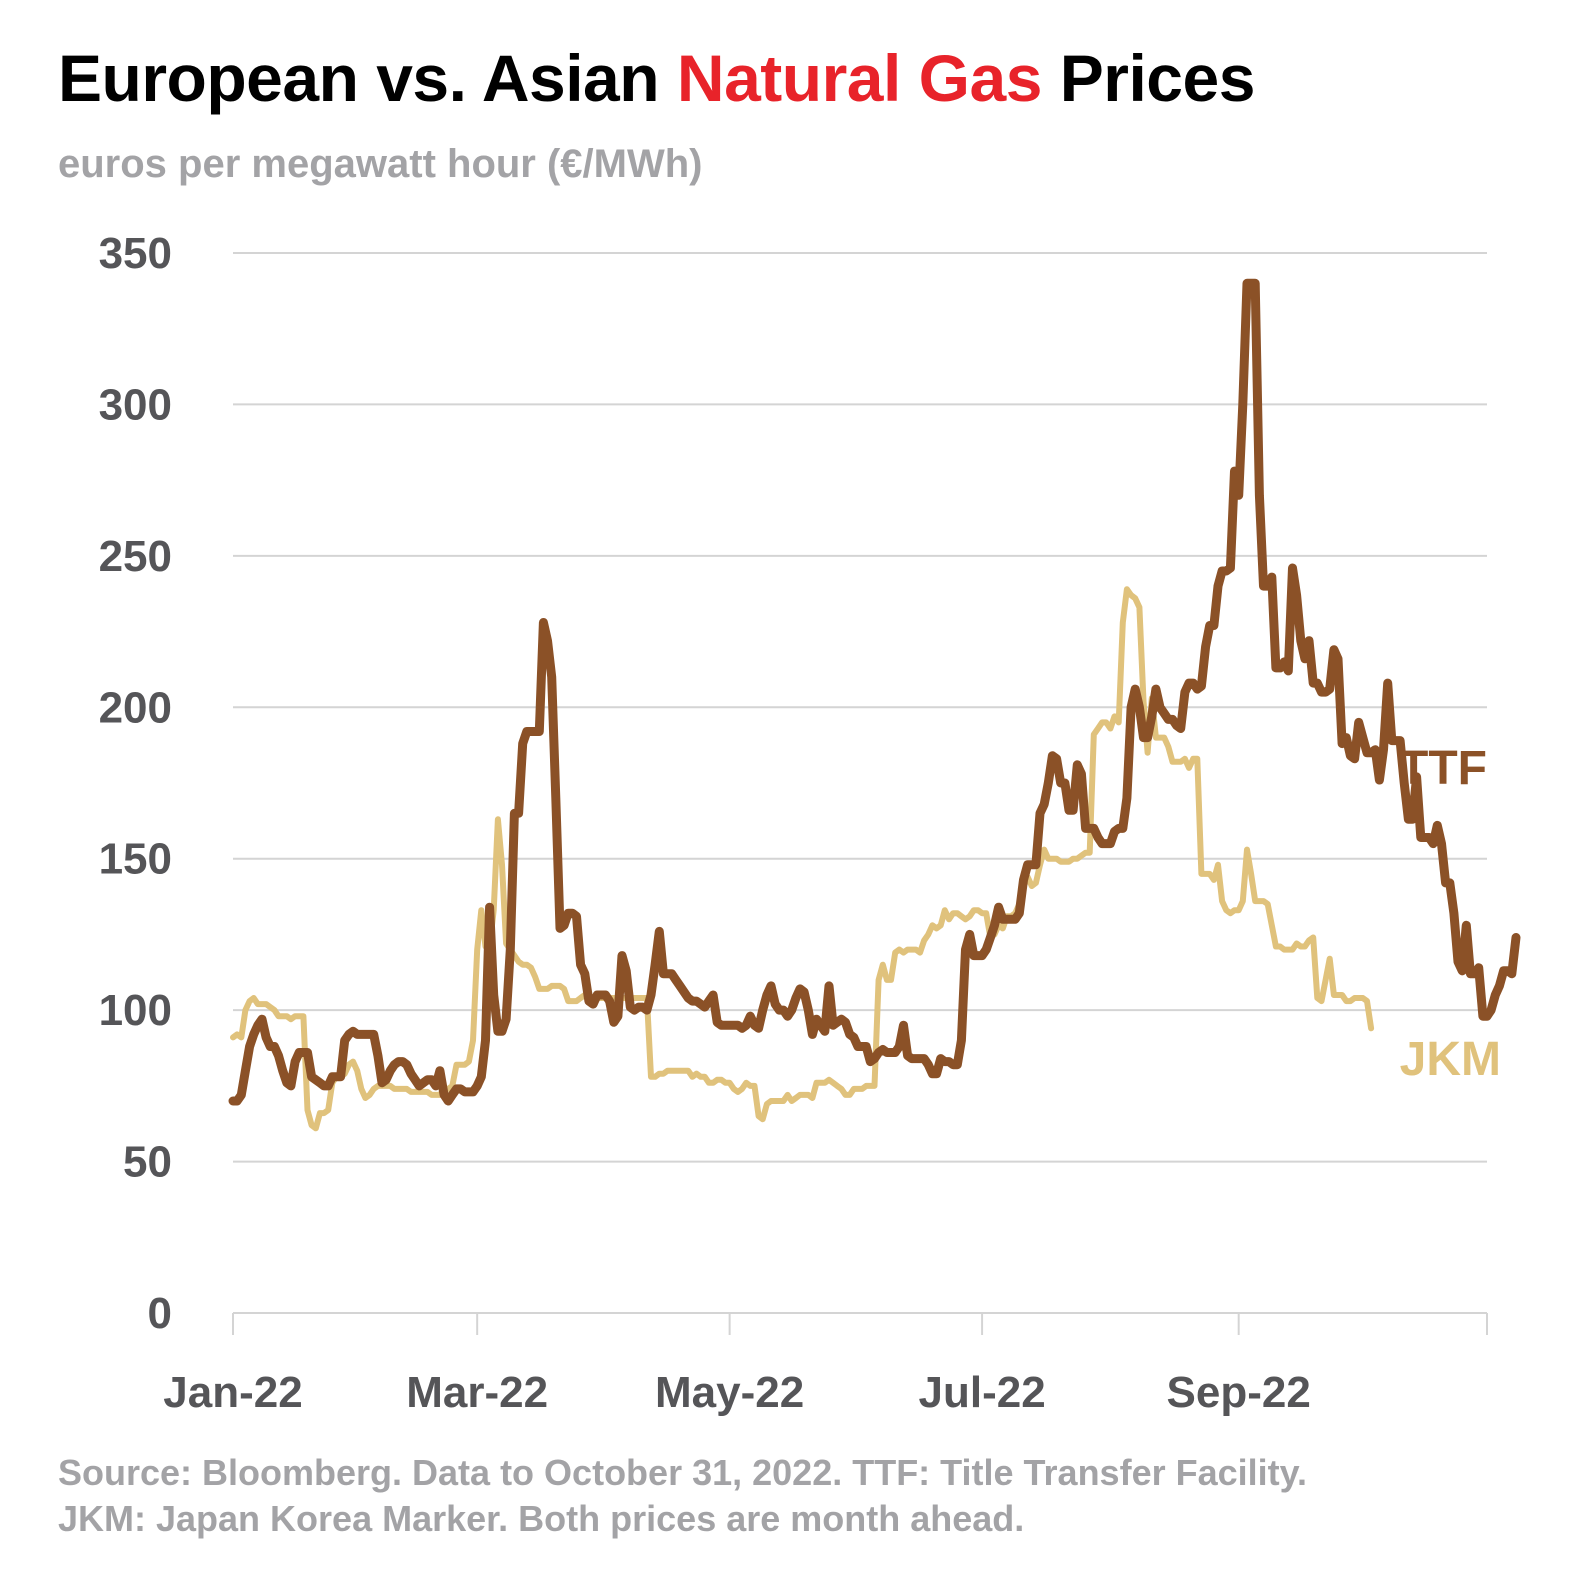  What do you see at coordinates (380, 164) in the screenshot?
I see `chart-subtitle: euros per megawatt hour (€/MWh)` at bounding box center [380, 164].